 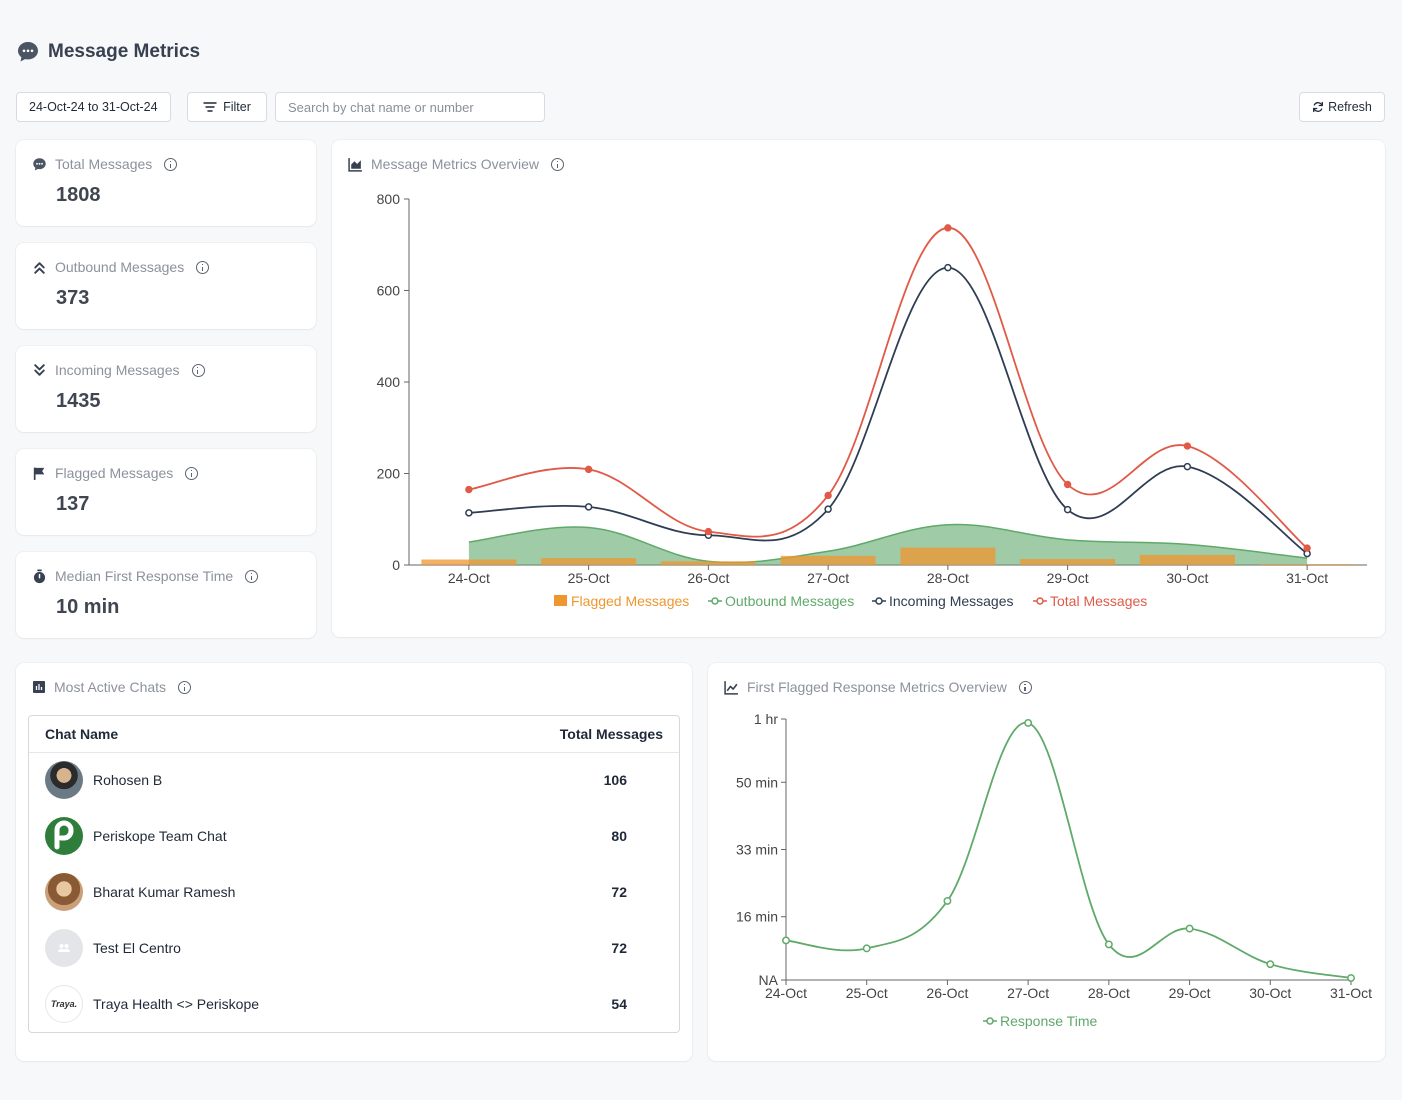 I want to click on refresh-button: Refresh, so click(x=1342, y=107).